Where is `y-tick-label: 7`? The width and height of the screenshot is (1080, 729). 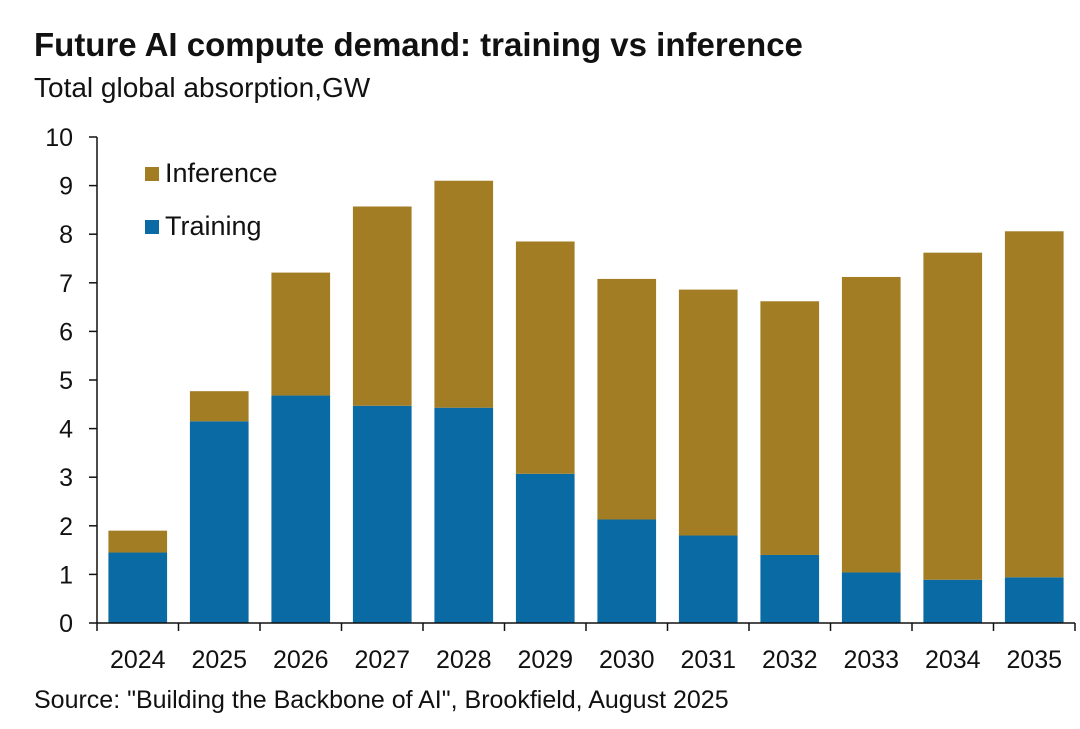
y-tick-label: 7 is located at coordinates (66, 284).